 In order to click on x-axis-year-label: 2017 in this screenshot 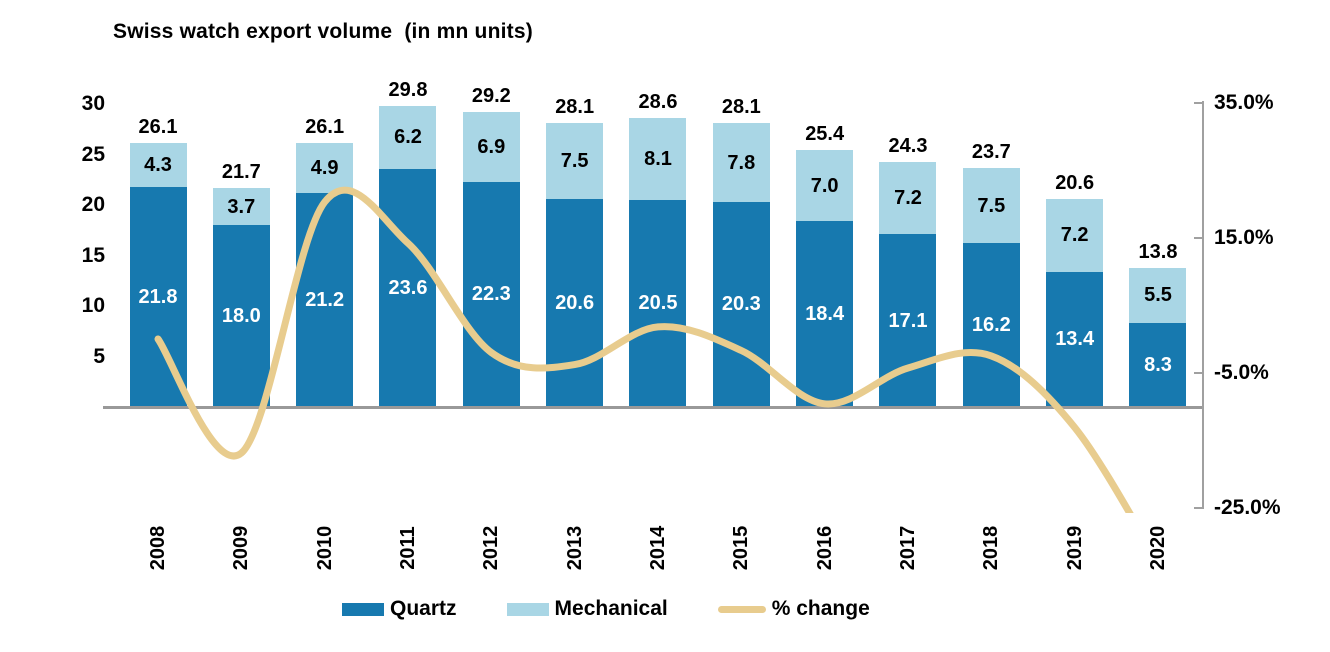, I will do `click(907, 548)`.